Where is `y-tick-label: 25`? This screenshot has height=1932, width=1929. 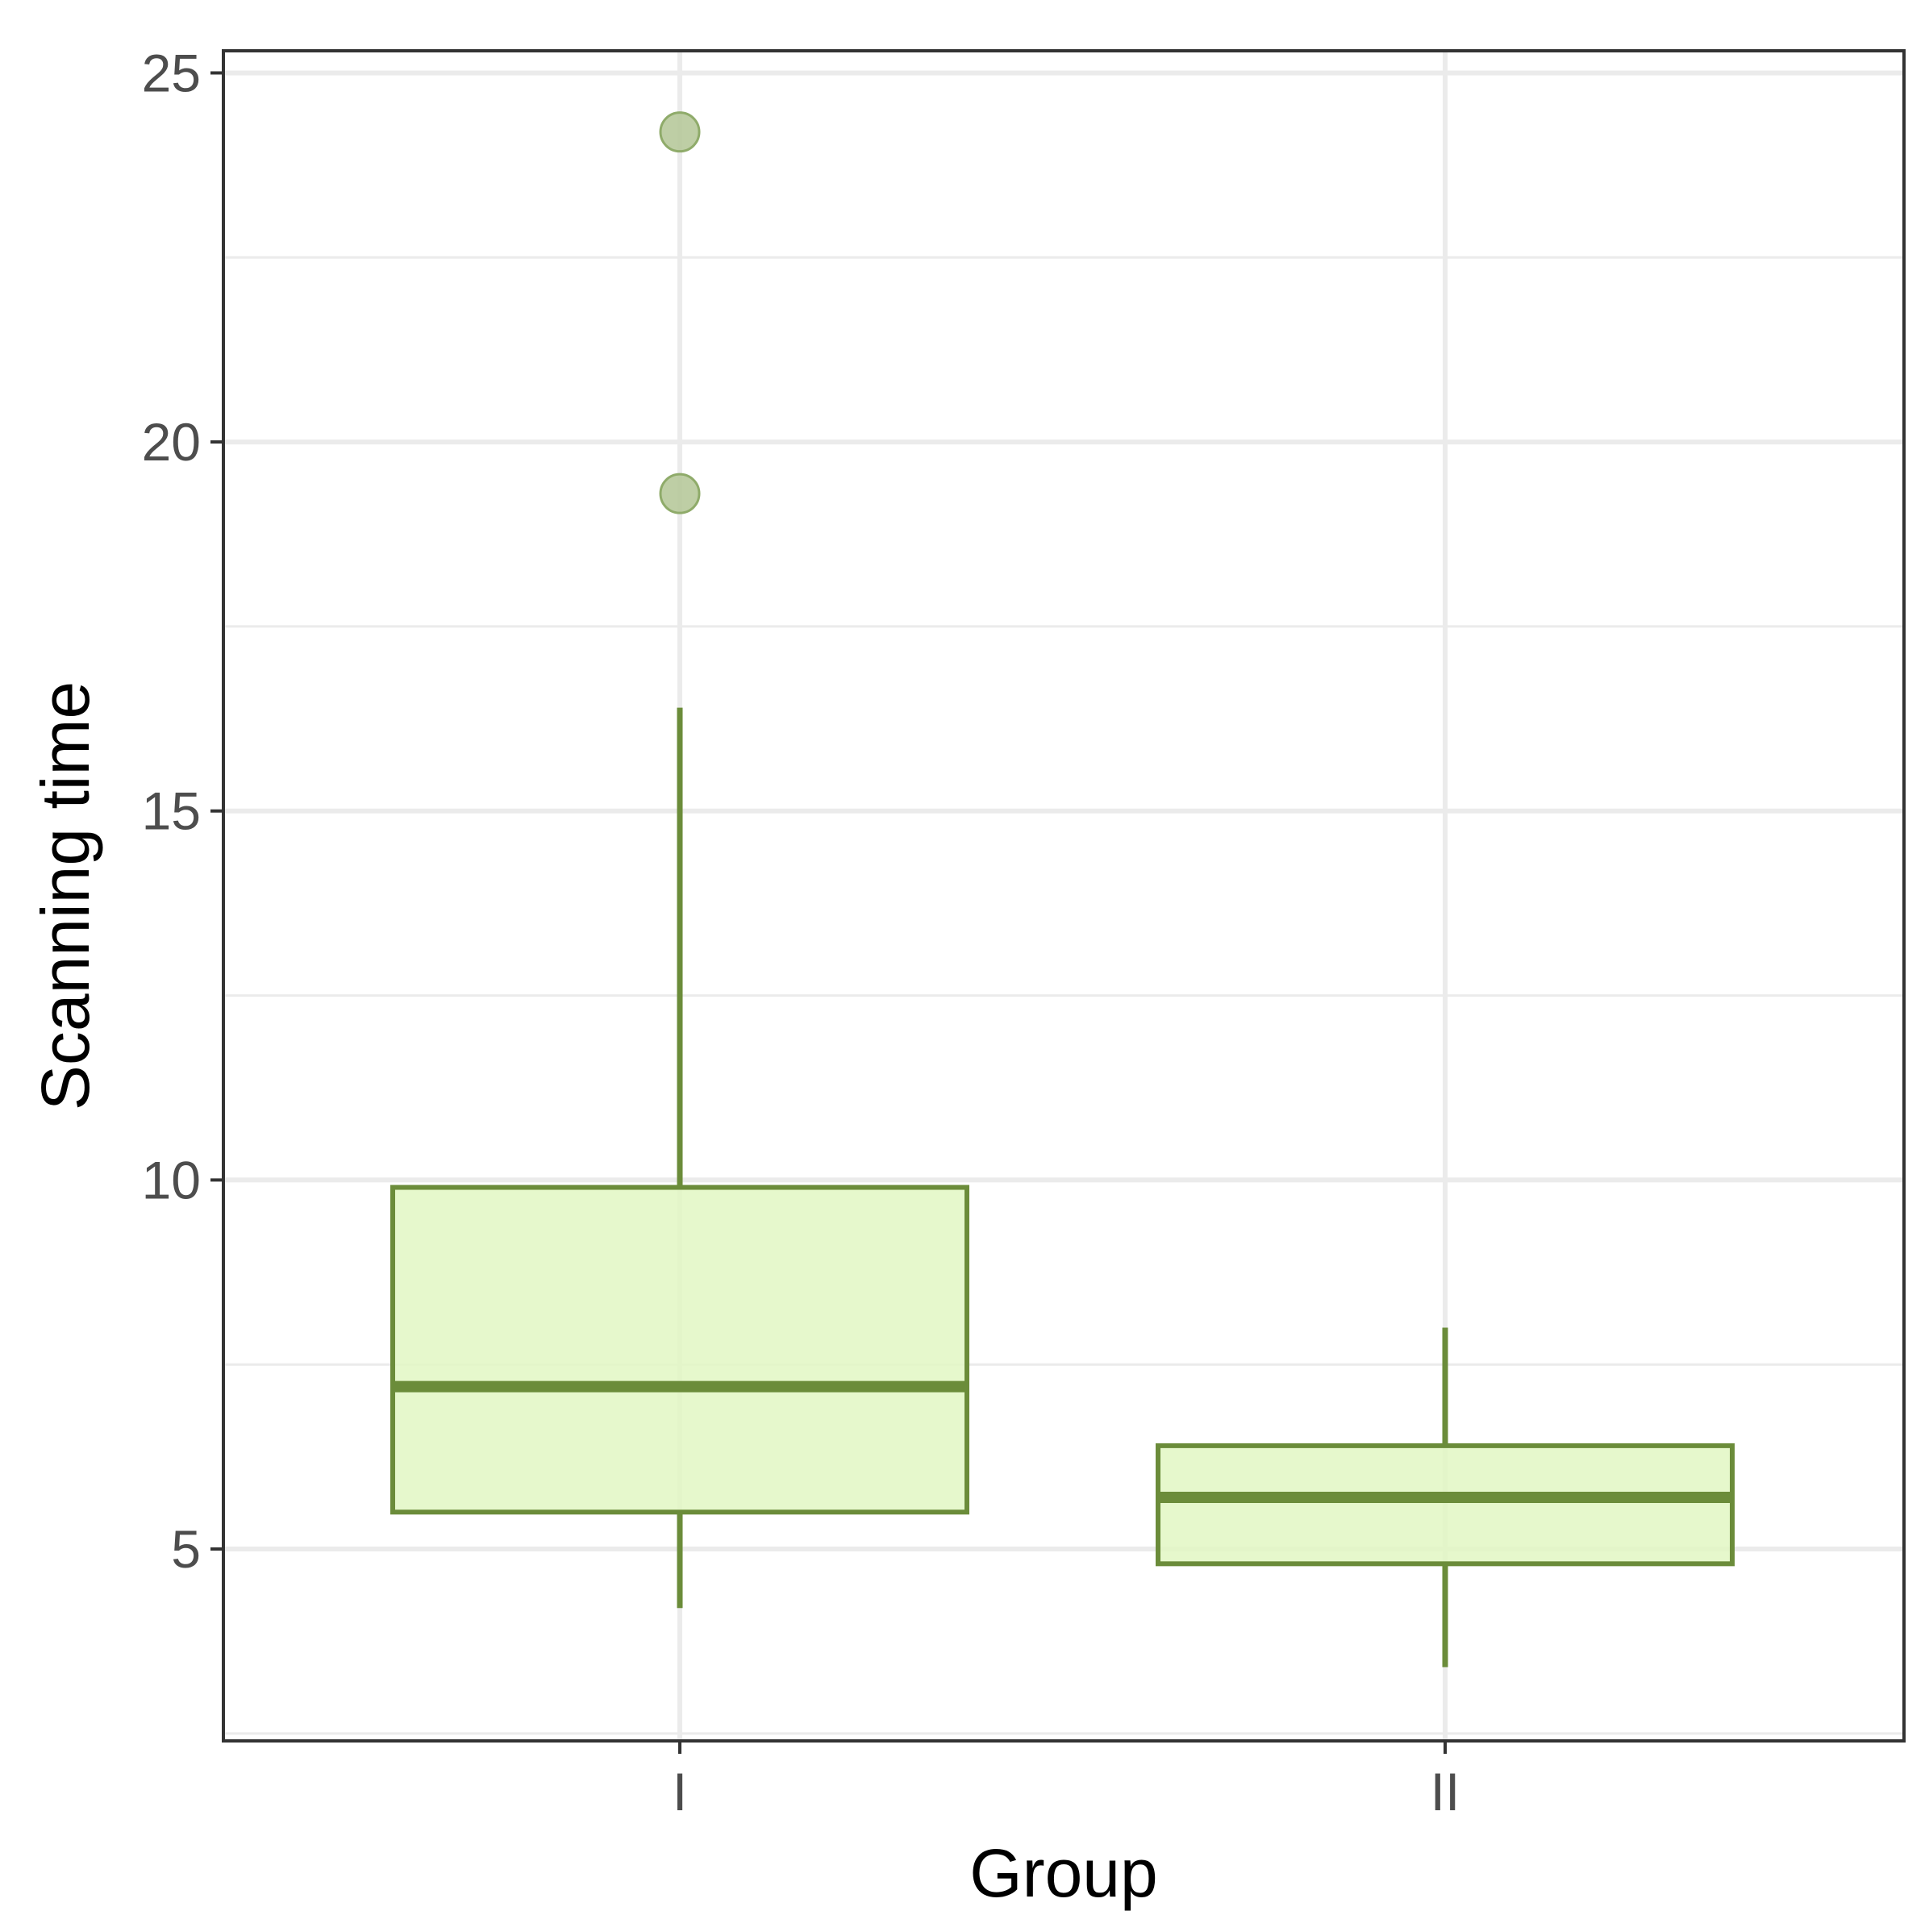 y-tick-label: 25 is located at coordinates (172, 72).